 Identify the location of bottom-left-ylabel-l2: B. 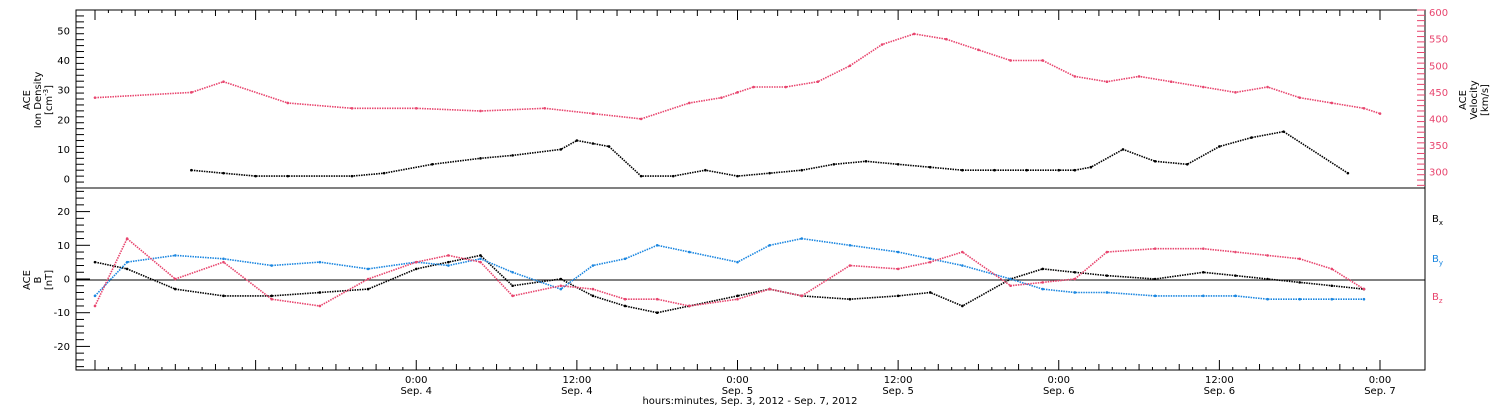
(38, 279).